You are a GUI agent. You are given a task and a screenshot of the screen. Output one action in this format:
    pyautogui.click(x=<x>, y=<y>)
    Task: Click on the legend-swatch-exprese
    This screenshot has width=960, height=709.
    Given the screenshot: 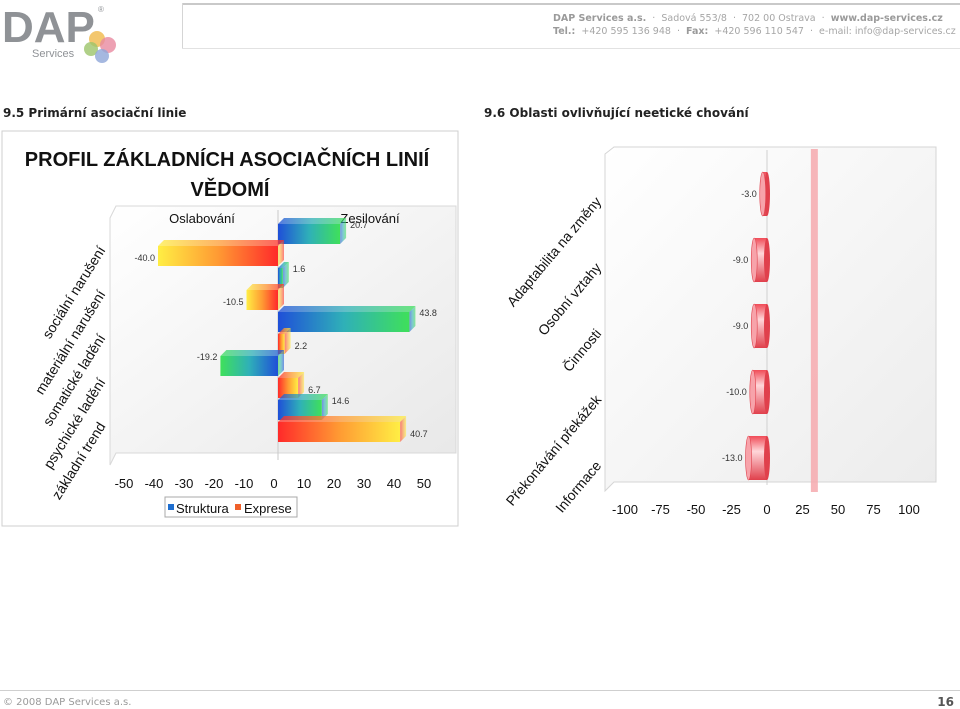 What is the action you would take?
    pyautogui.click(x=238, y=507)
    